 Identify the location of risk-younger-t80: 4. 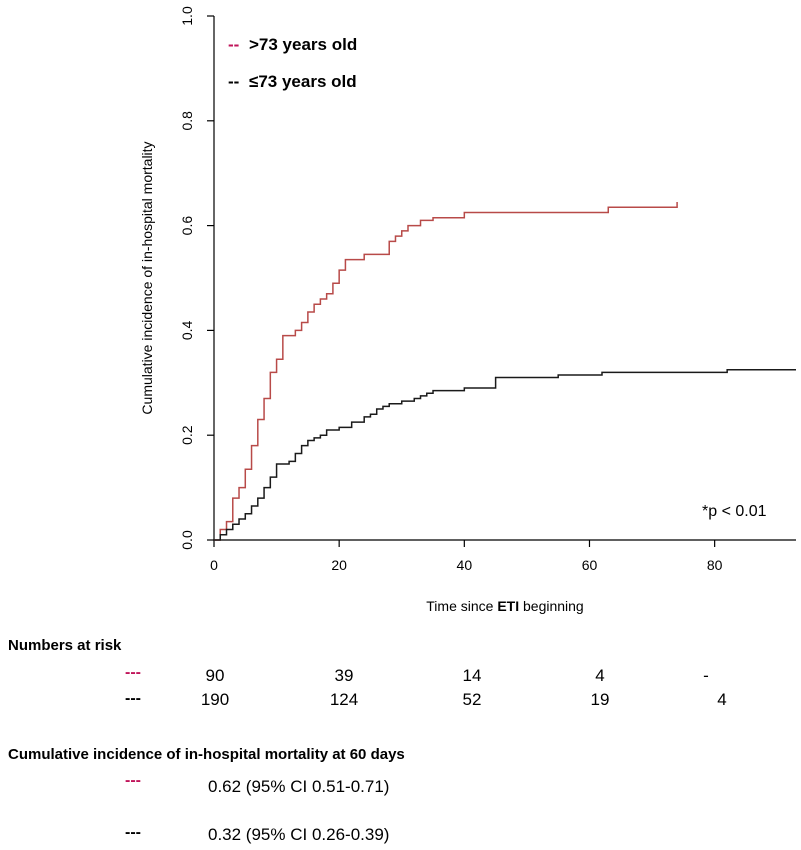
(722, 699).